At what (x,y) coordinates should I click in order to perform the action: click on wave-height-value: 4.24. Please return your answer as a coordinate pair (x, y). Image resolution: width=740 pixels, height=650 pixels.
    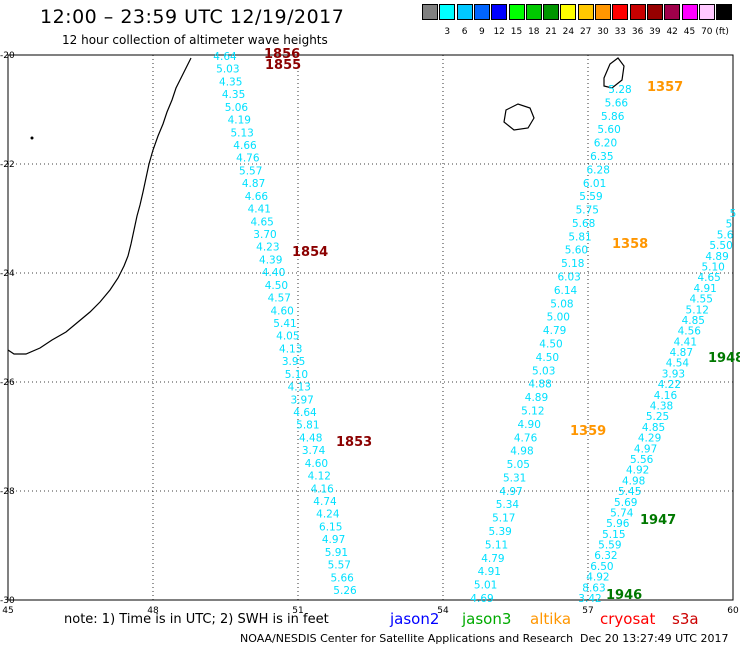
    Looking at the image, I should click on (328, 515).